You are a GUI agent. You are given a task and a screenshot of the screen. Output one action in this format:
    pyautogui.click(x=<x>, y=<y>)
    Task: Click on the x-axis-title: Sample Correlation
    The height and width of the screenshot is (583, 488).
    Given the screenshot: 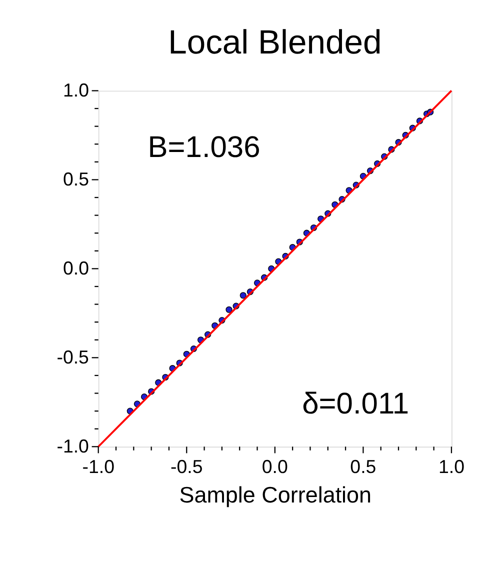 What is the action you would take?
    pyautogui.click(x=275, y=495)
    